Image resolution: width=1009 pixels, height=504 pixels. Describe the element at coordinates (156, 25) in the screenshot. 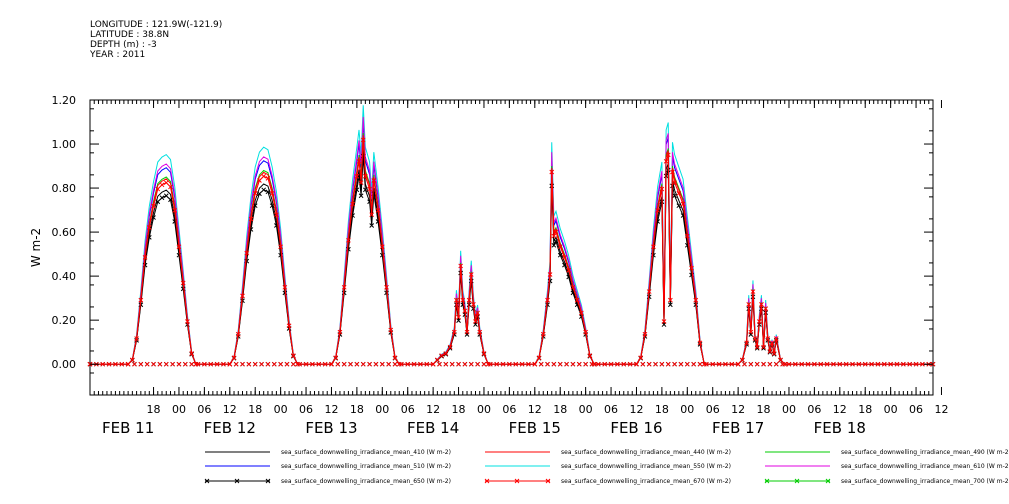

I see `longitude-text: LONGITUDE : 121.9W(-121.9)` at that location.